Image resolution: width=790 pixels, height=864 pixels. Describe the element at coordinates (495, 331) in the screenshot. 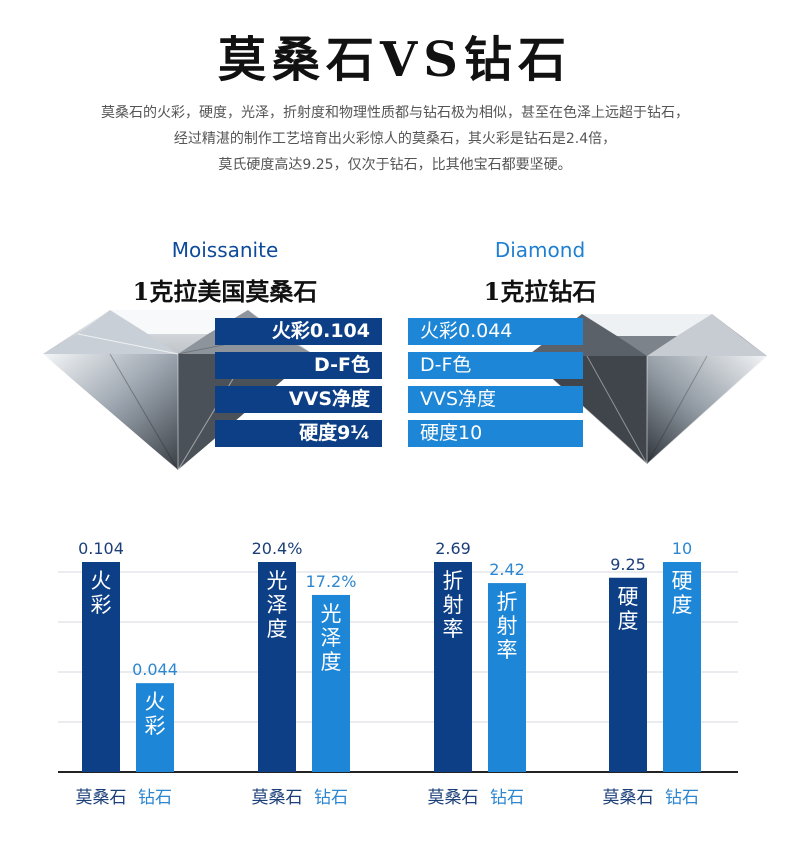

I see `diamond-spec-fire: 火彩0.044` at that location.